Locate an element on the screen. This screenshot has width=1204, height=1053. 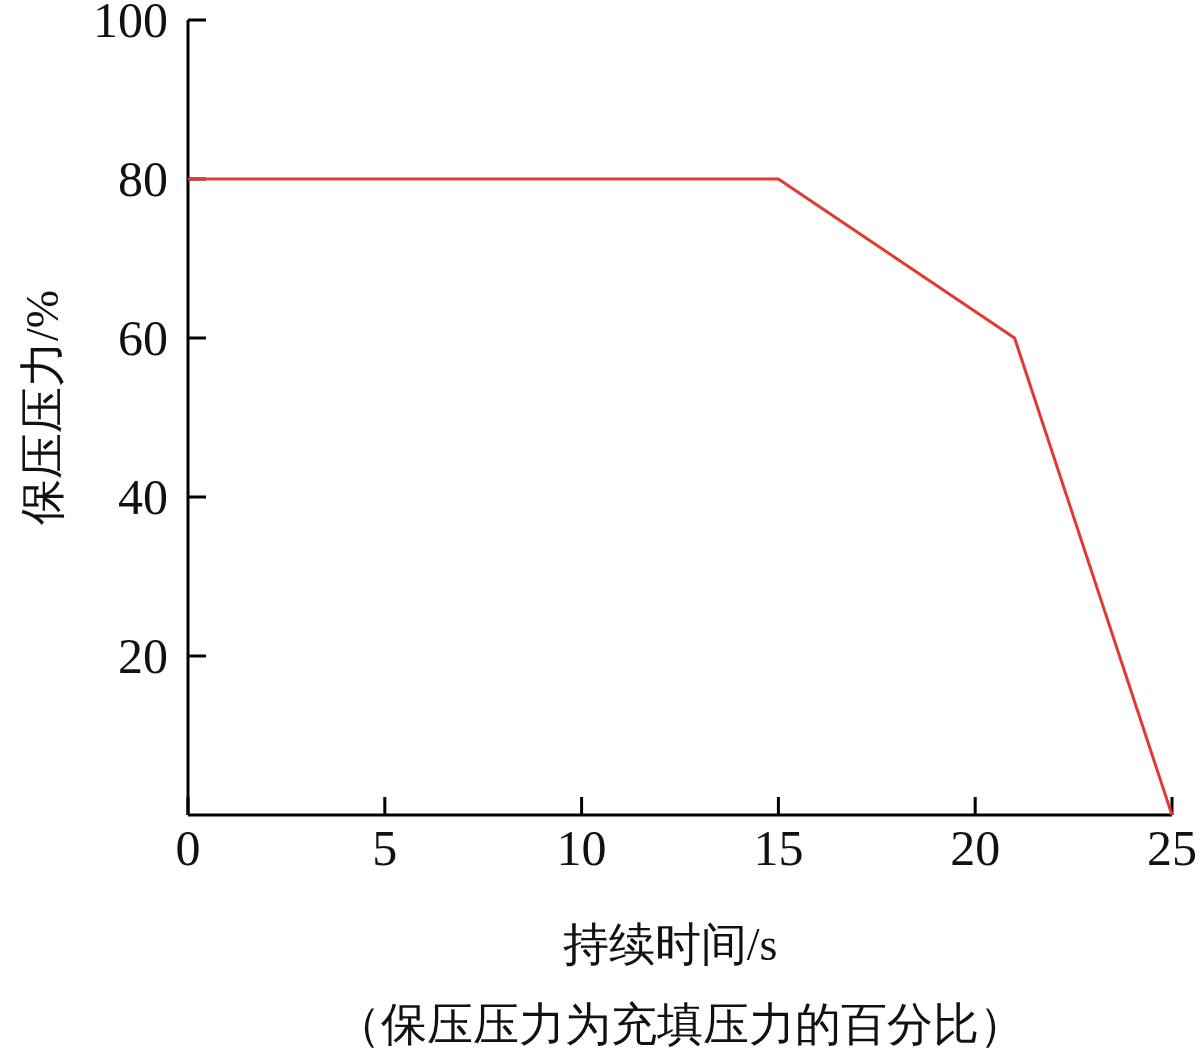
x-tick-label: 0 is located at coordinates (188, 848).